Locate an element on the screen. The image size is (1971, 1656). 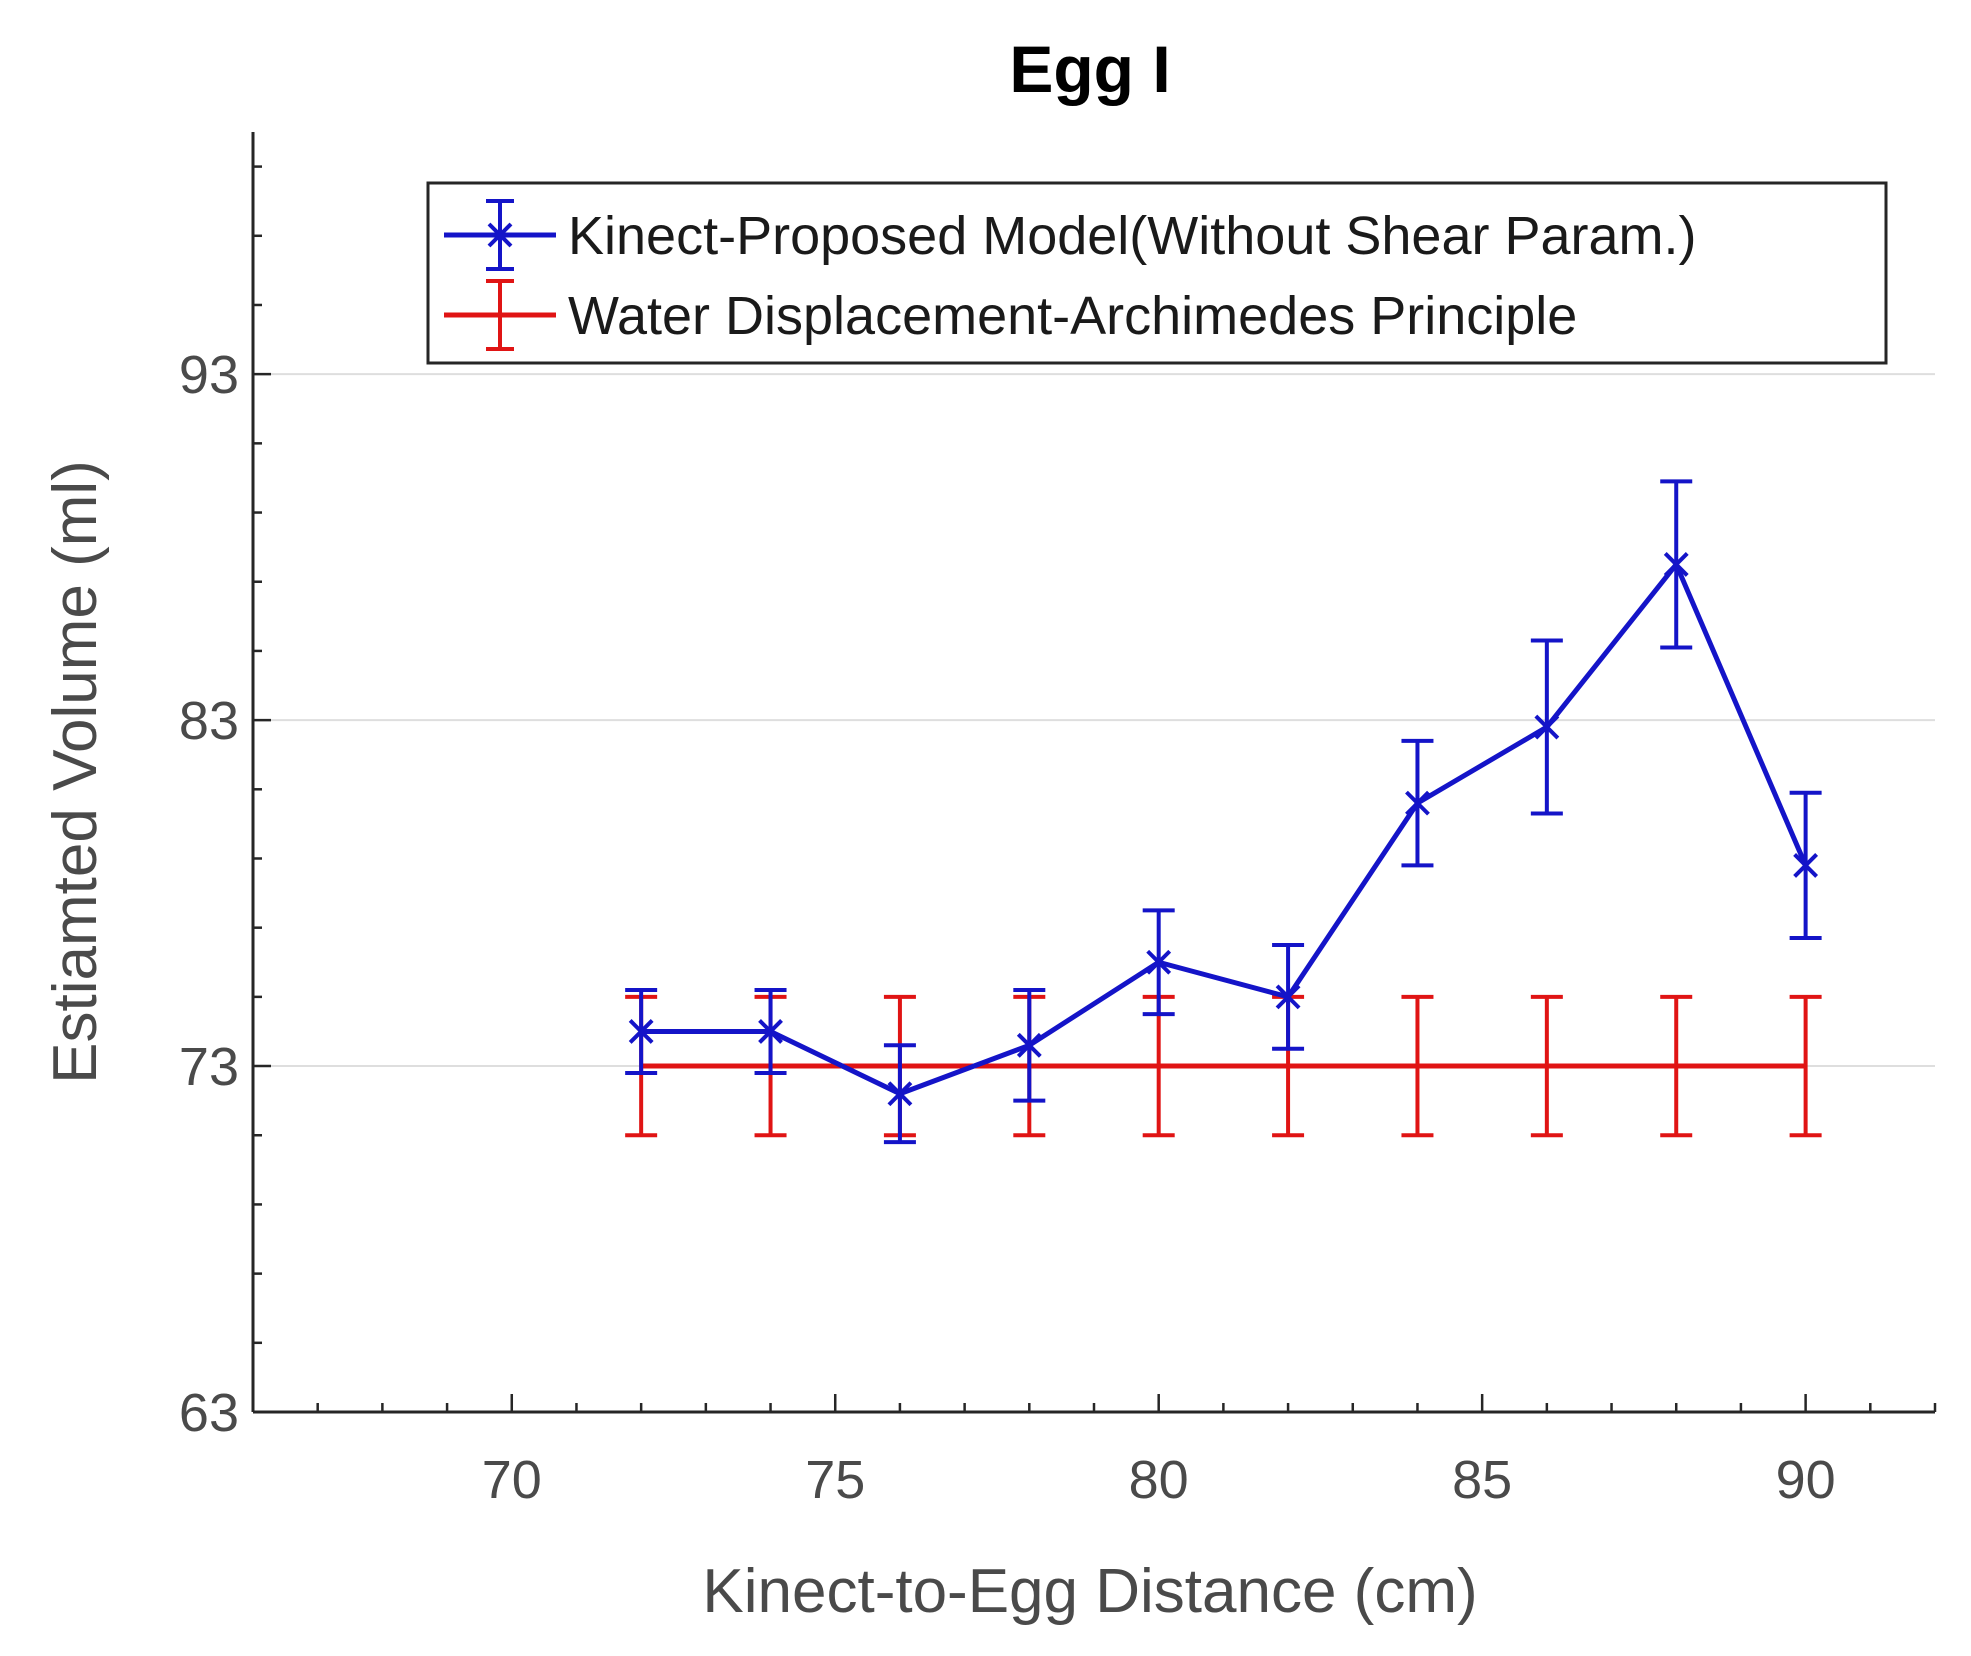
x-axis-label: Kinect-to-Egg Distance (cm) is located at coordinates (1089, 1591).